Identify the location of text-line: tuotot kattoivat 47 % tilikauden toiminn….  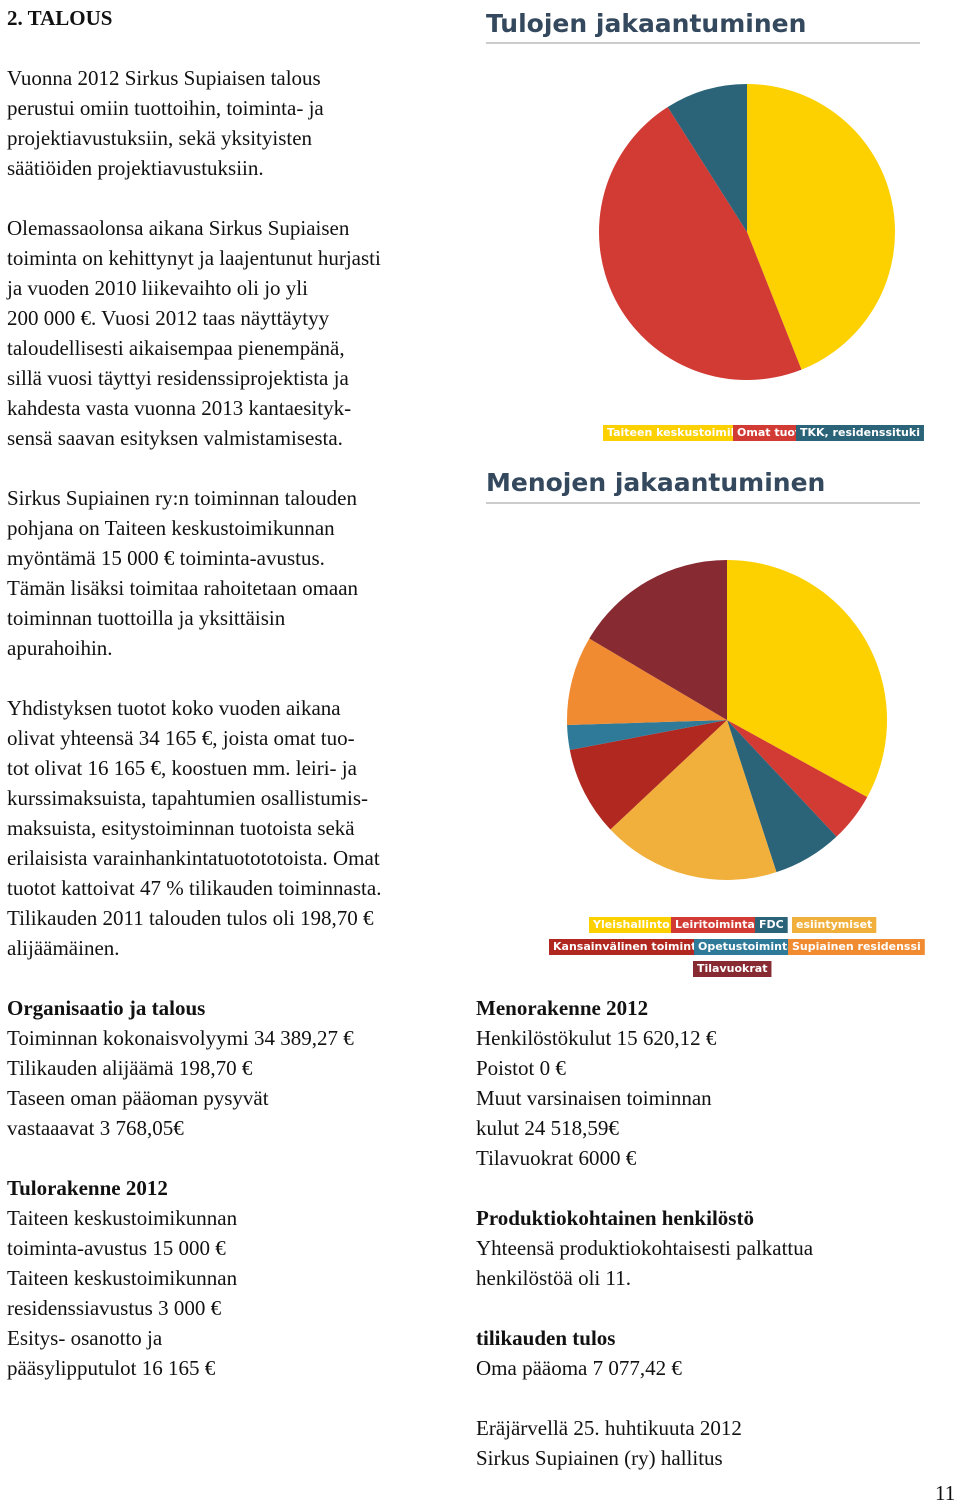
(194, 888).